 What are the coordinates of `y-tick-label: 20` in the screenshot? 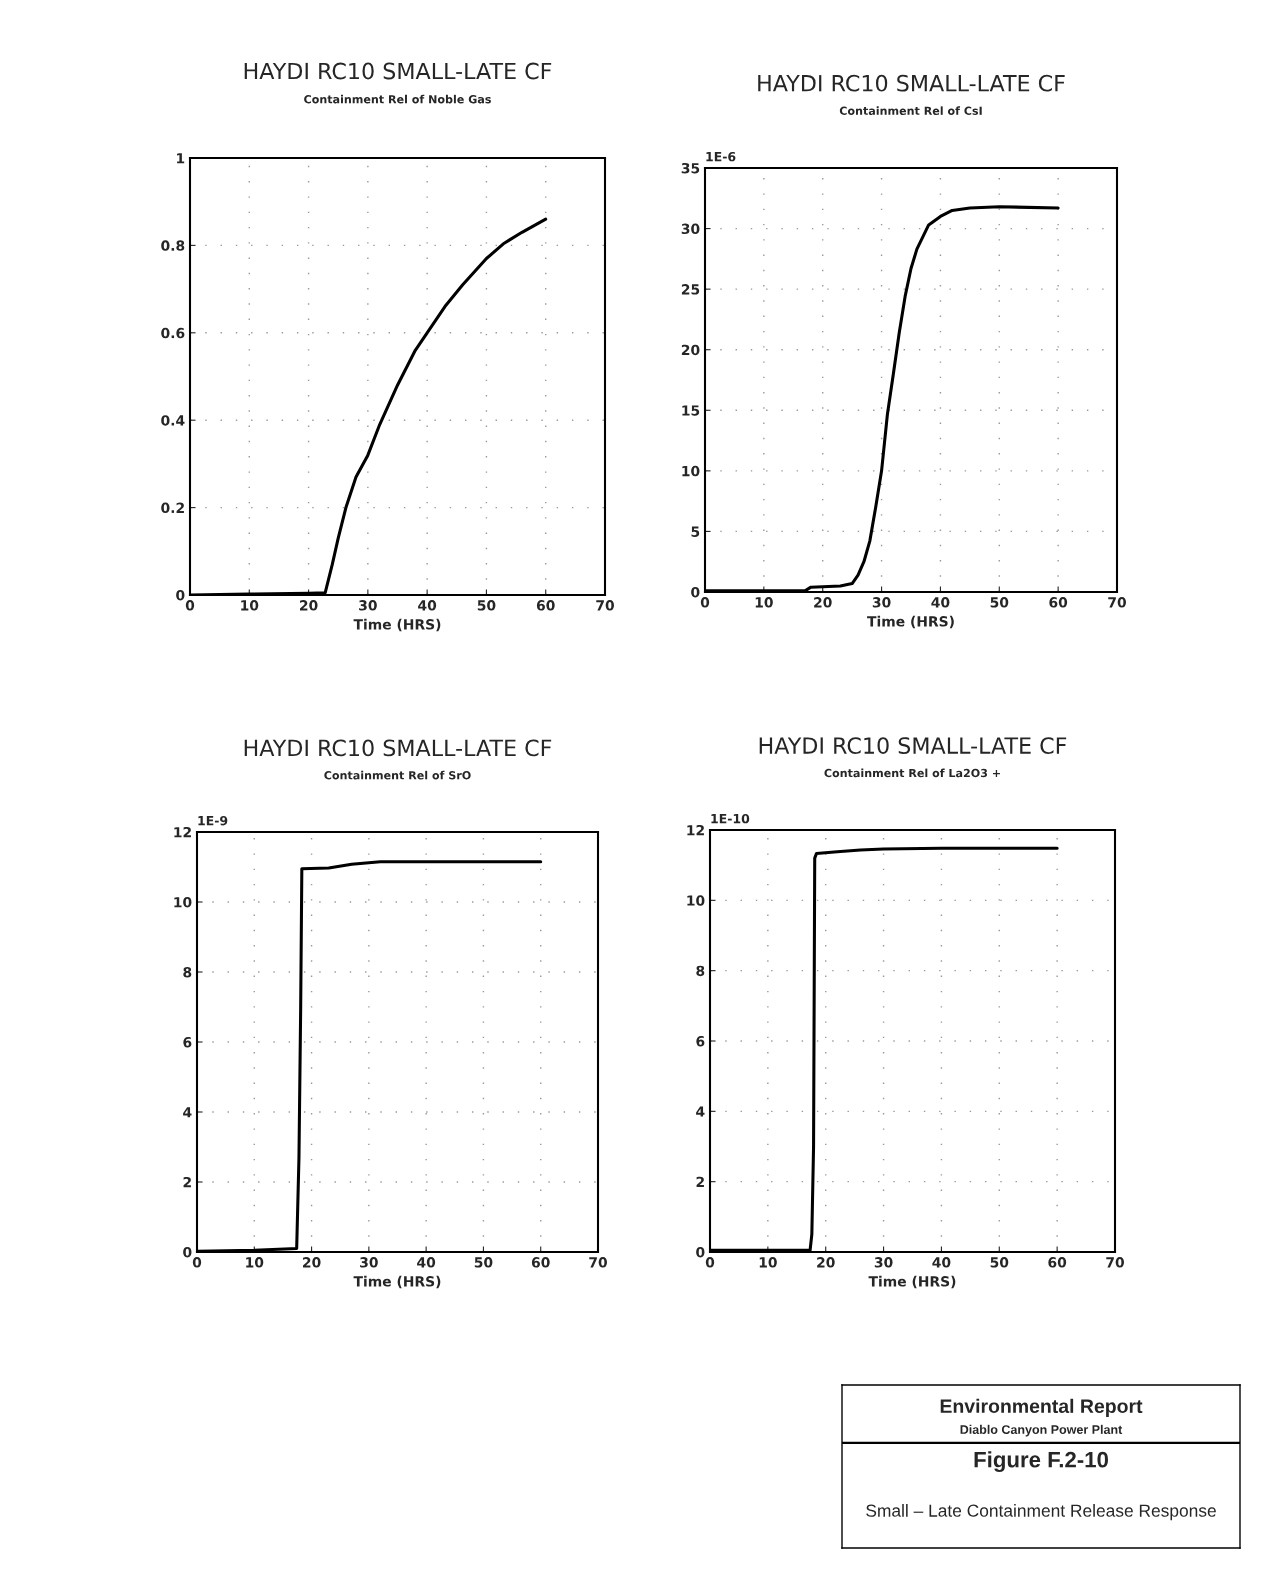 It's located at (690, 350).